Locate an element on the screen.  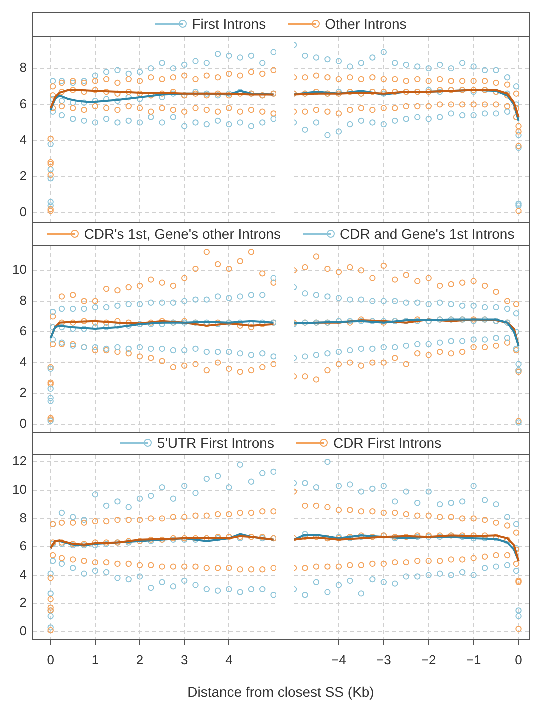
x-tick-label: 4 is located at coordinates (229, 660).